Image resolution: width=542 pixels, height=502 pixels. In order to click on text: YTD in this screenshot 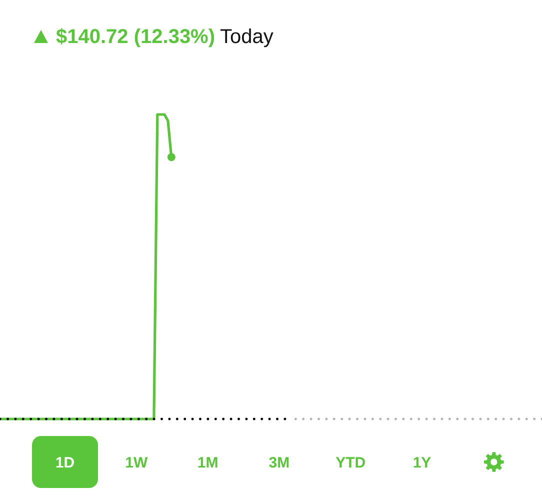, I will do `click(351, 463)`.